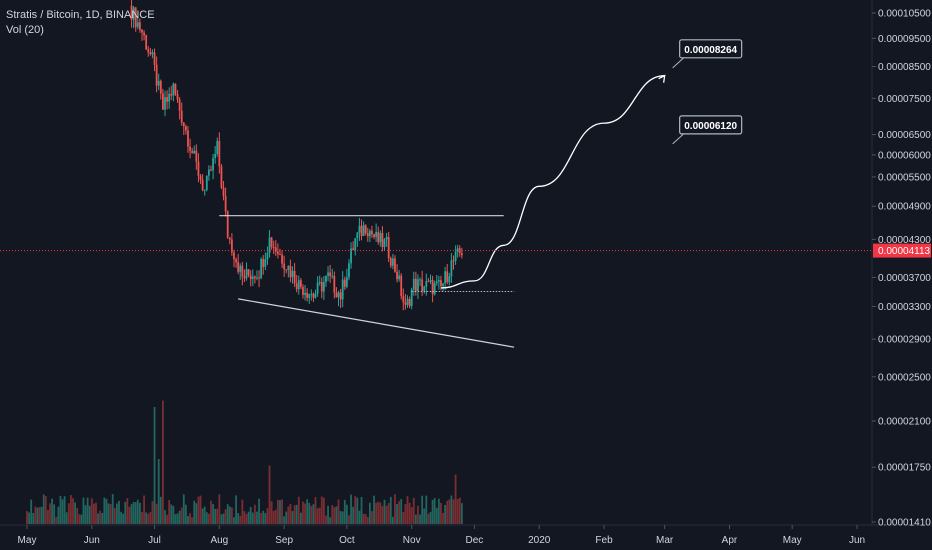 Image resolution: width=932 pixels, height=550 pixels. What do you see at coordinates (27, 540) in the screenshot?
I see `x-tick-label: May` at bounding box center [27, 540].